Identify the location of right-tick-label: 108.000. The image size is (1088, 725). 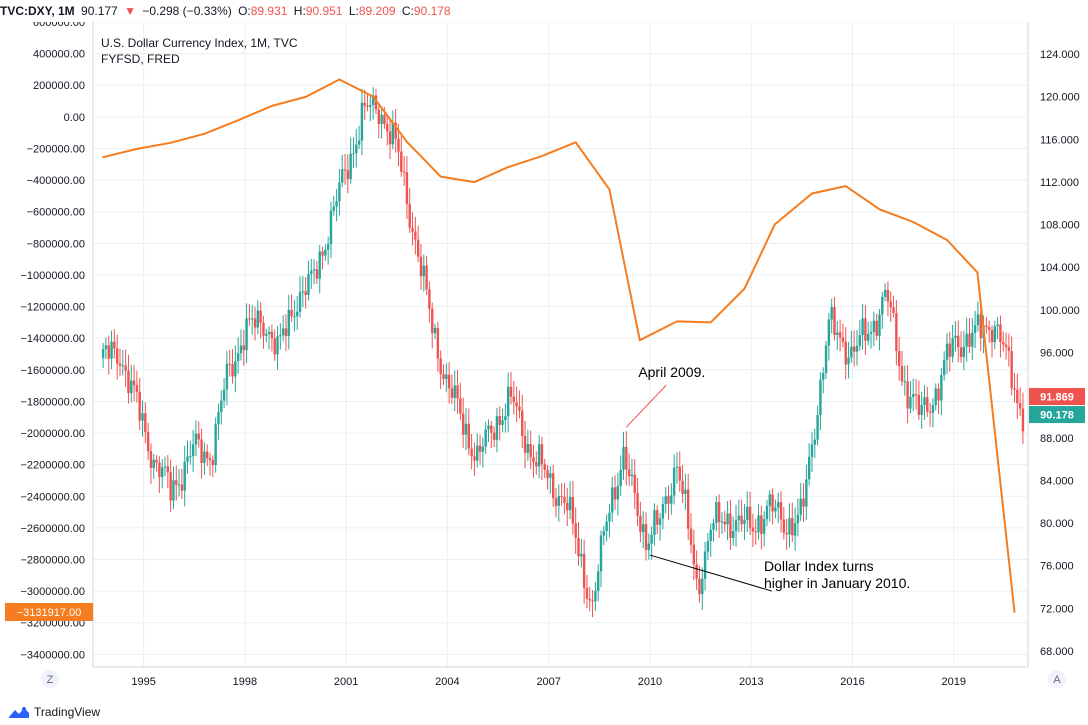
(1060, 226).